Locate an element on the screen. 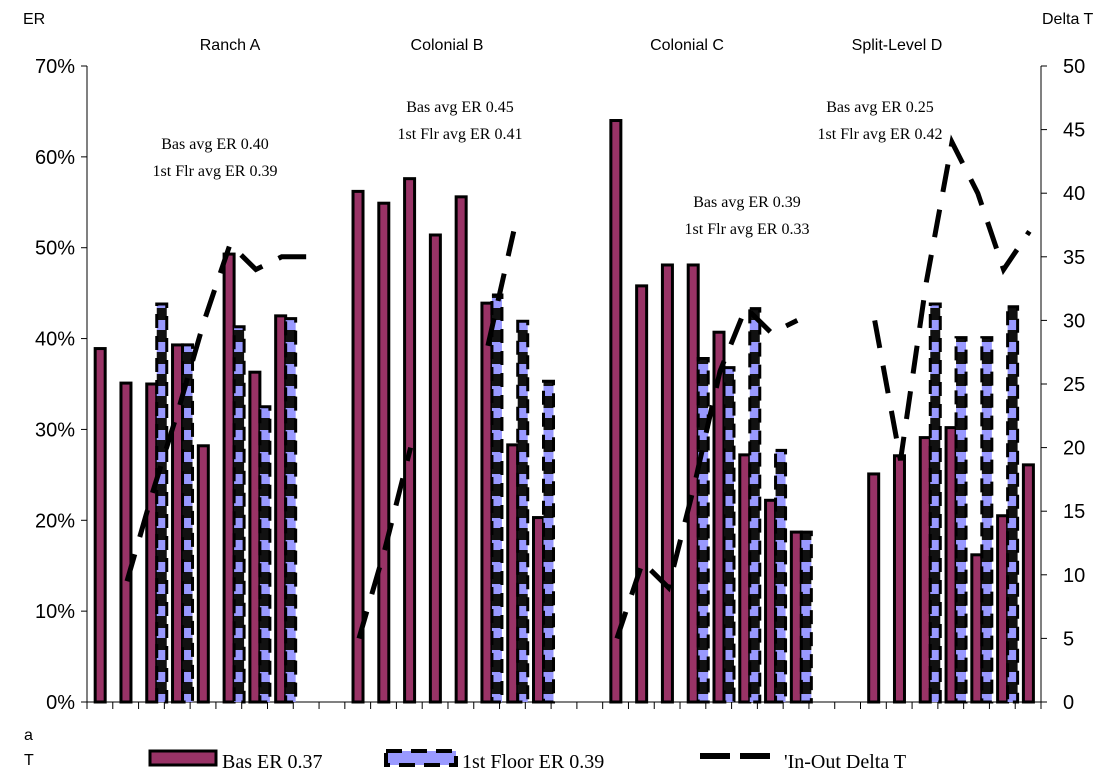  x-axis-label-top: a is located at coordinates (28, 735).